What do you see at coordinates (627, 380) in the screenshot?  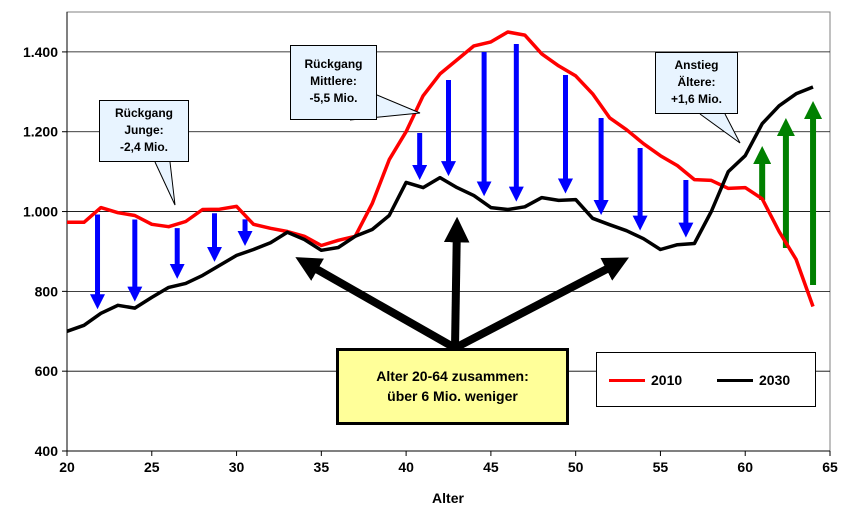 I see `legend-swatch-2010` at bounding box center [627, 380].